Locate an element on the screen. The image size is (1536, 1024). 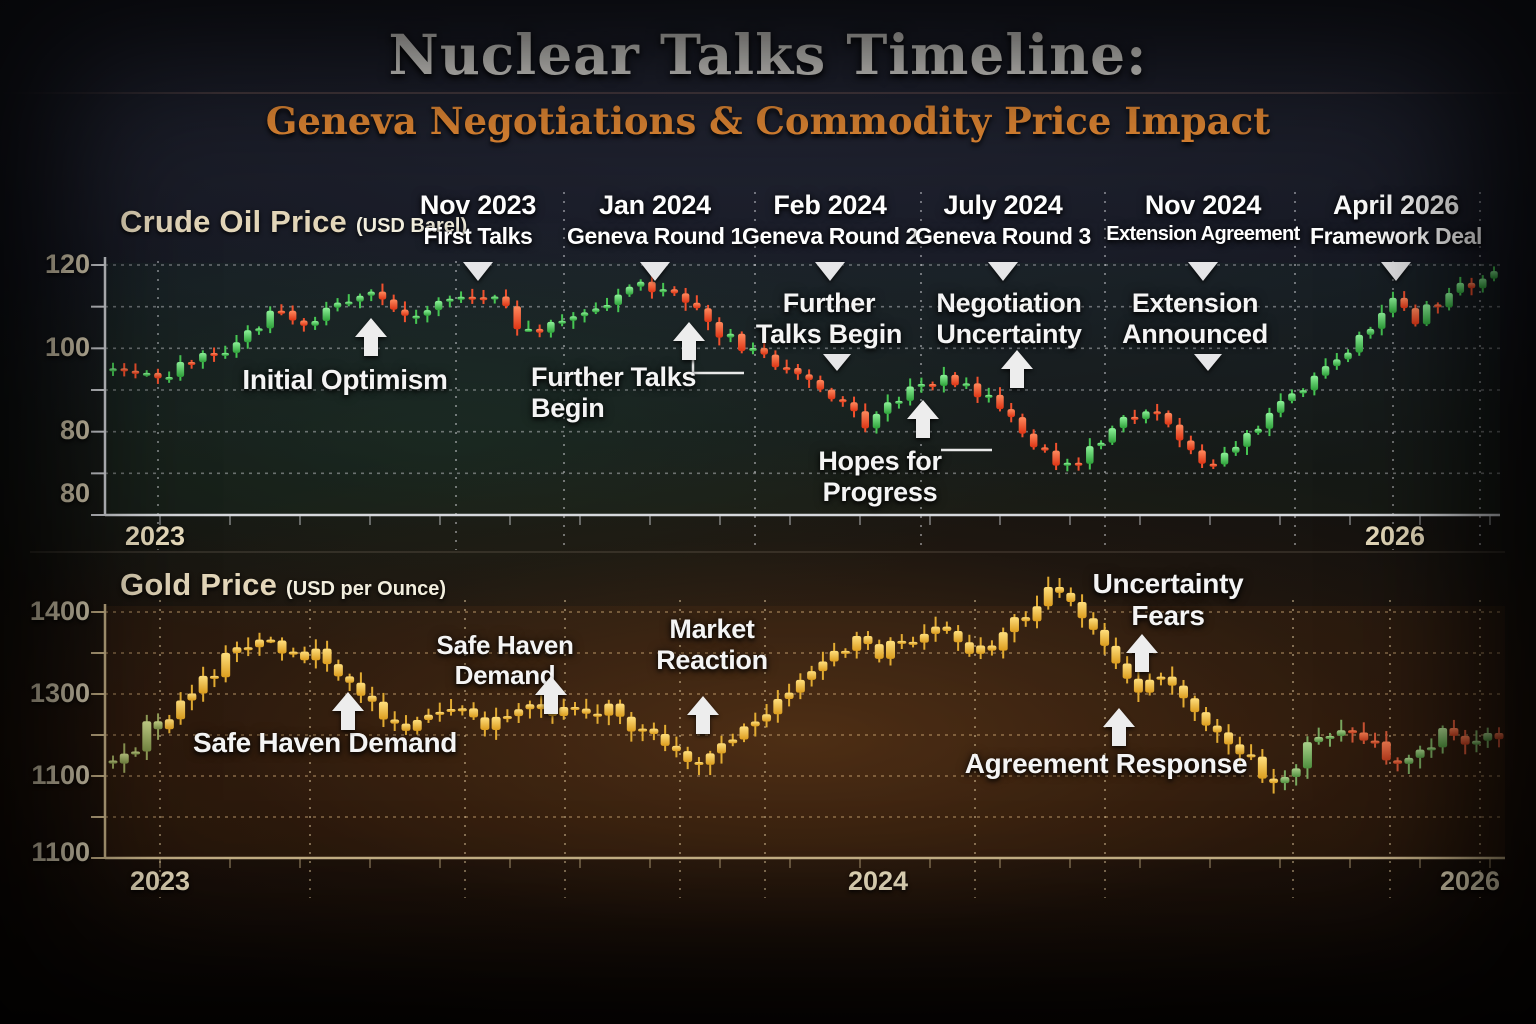
annotation-line: Agreement Response is located at coordinates (1106, 763).